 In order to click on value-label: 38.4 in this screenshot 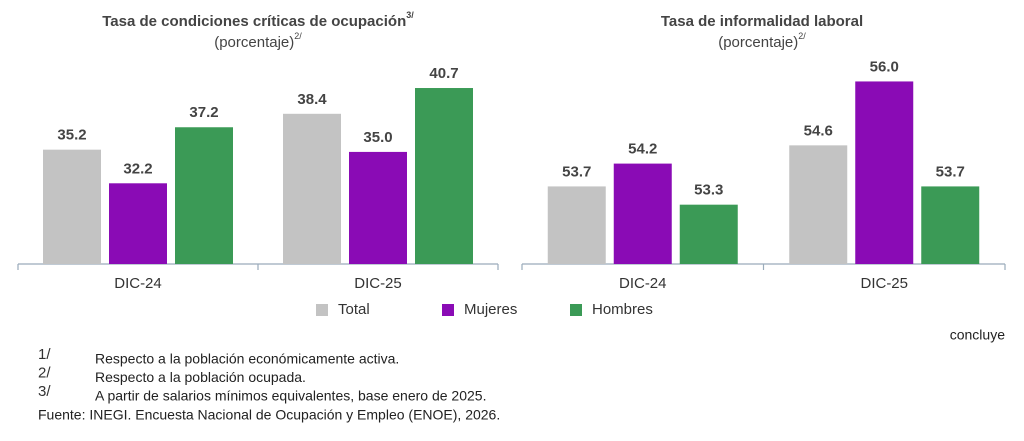, I will do `click(312, 99)`.